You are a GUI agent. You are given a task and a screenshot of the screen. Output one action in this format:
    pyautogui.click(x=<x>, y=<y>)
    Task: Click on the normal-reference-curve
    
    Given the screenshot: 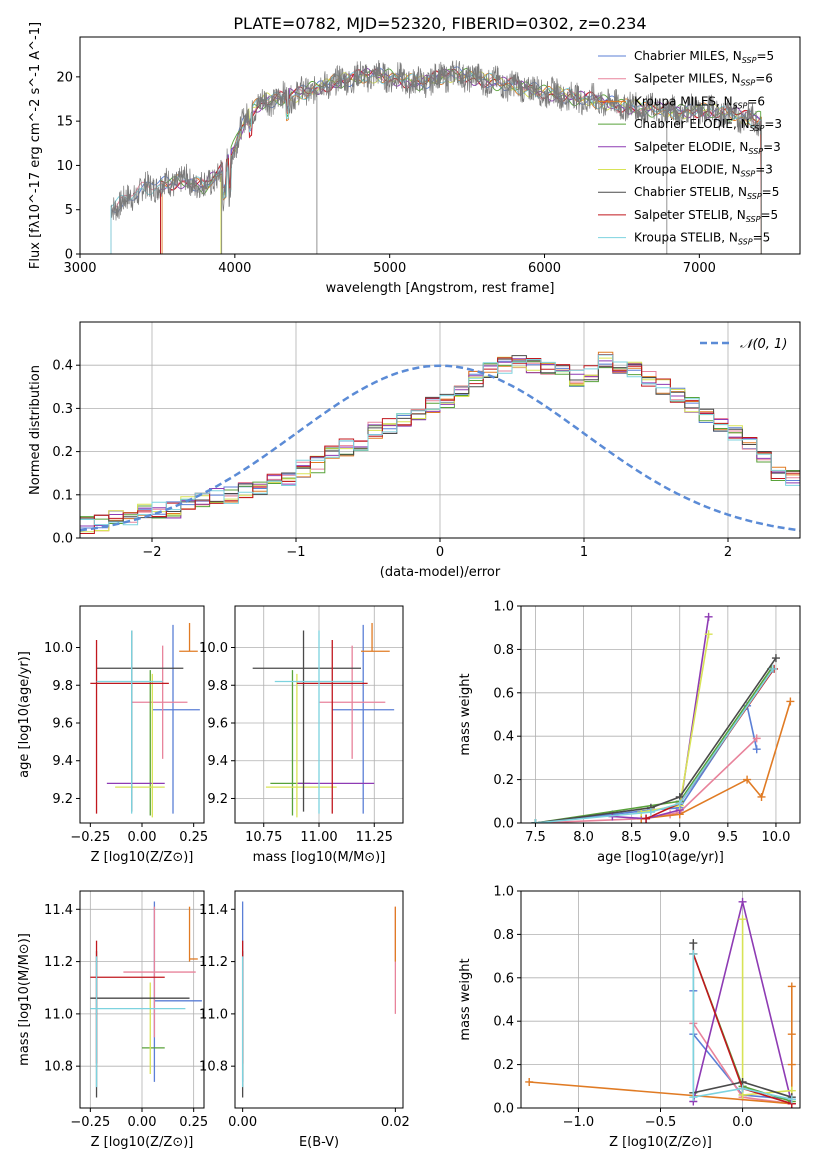 What is the action you would take?
    pyautogui.click(x=440, y=448)
    